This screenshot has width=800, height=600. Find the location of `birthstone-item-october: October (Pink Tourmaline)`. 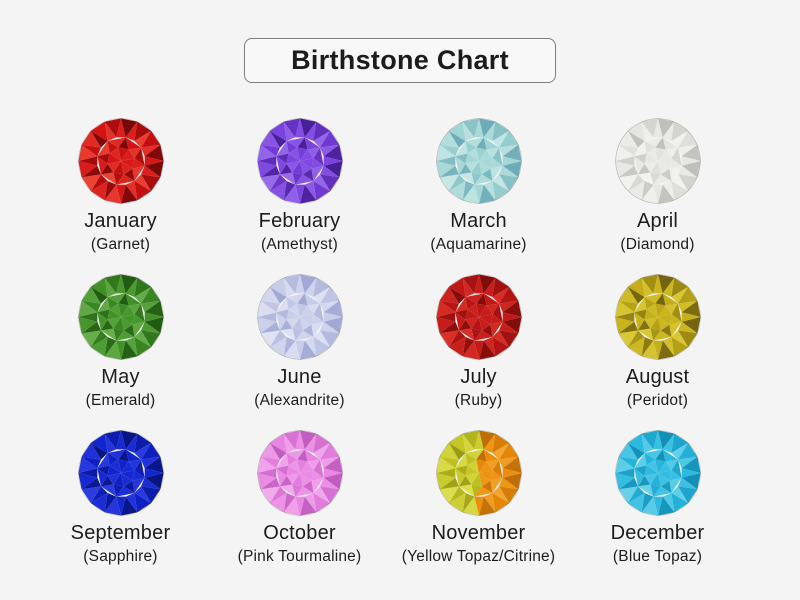

birthstone-item-october: October (Pink Tourmaline) is located at coordinates (299, 498).